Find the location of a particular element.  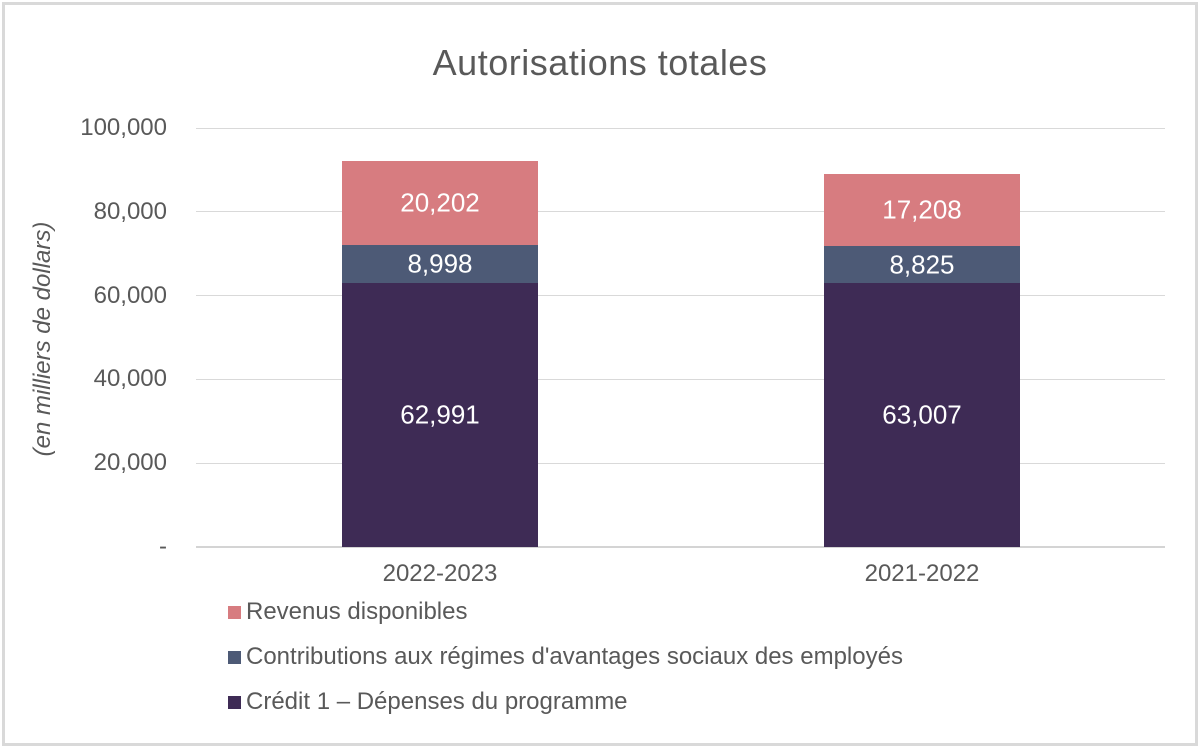

bar-segment: 8,998 is located at coordinates (440, 264).